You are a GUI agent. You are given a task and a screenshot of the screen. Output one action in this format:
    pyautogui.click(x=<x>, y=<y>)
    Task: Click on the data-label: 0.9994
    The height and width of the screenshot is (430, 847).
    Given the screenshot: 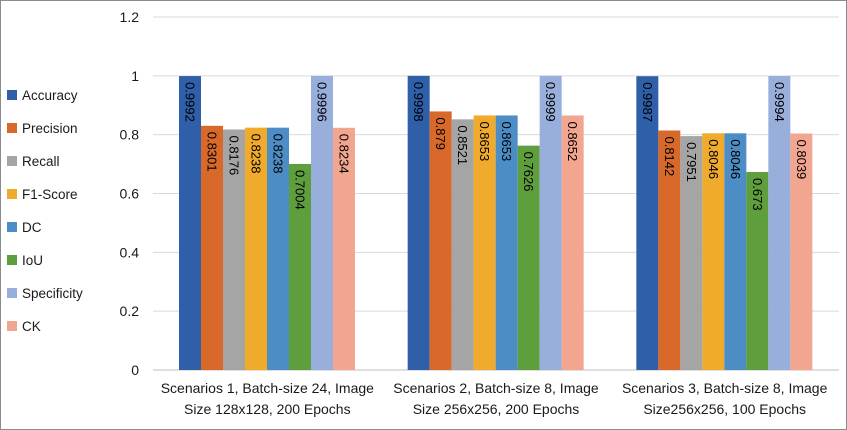 What is the action you would take?
    pyautogui.click(x=779, y=102)
    